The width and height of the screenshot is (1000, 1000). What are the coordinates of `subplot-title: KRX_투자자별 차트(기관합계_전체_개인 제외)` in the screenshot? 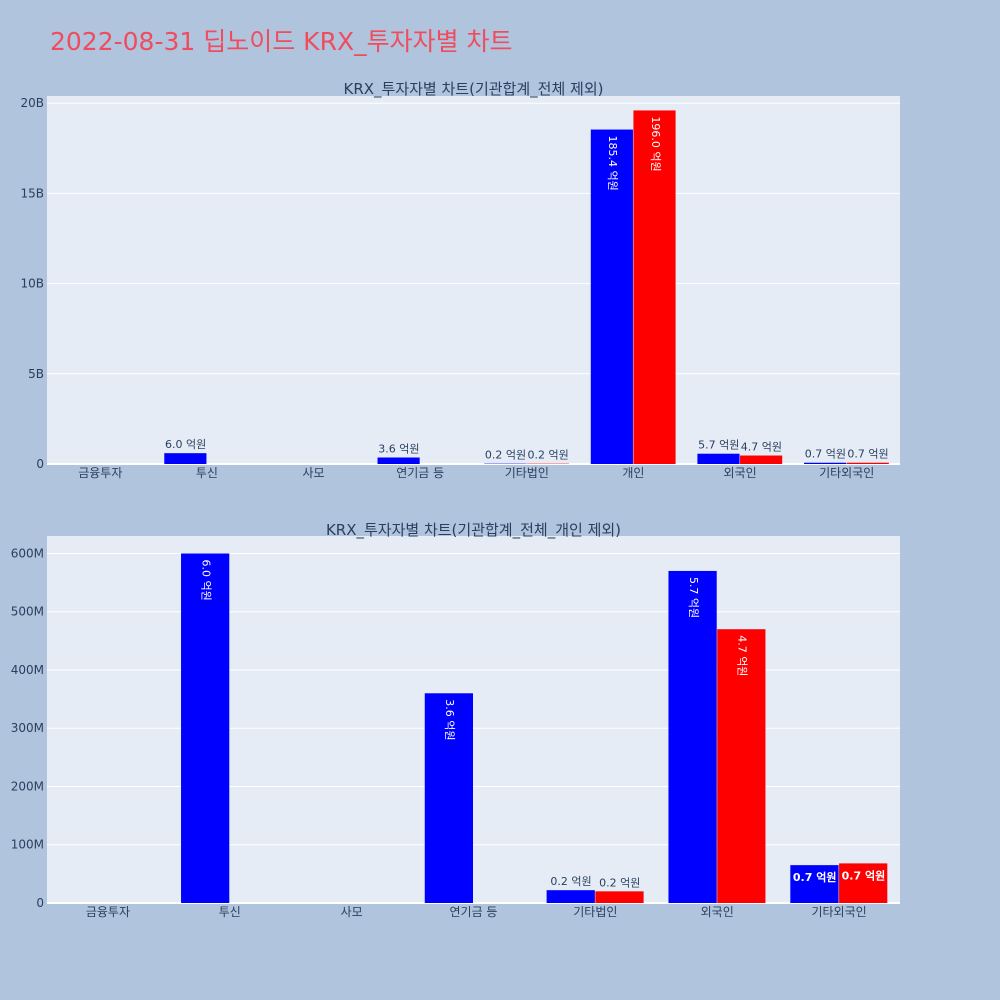 It's located at (473, 530).